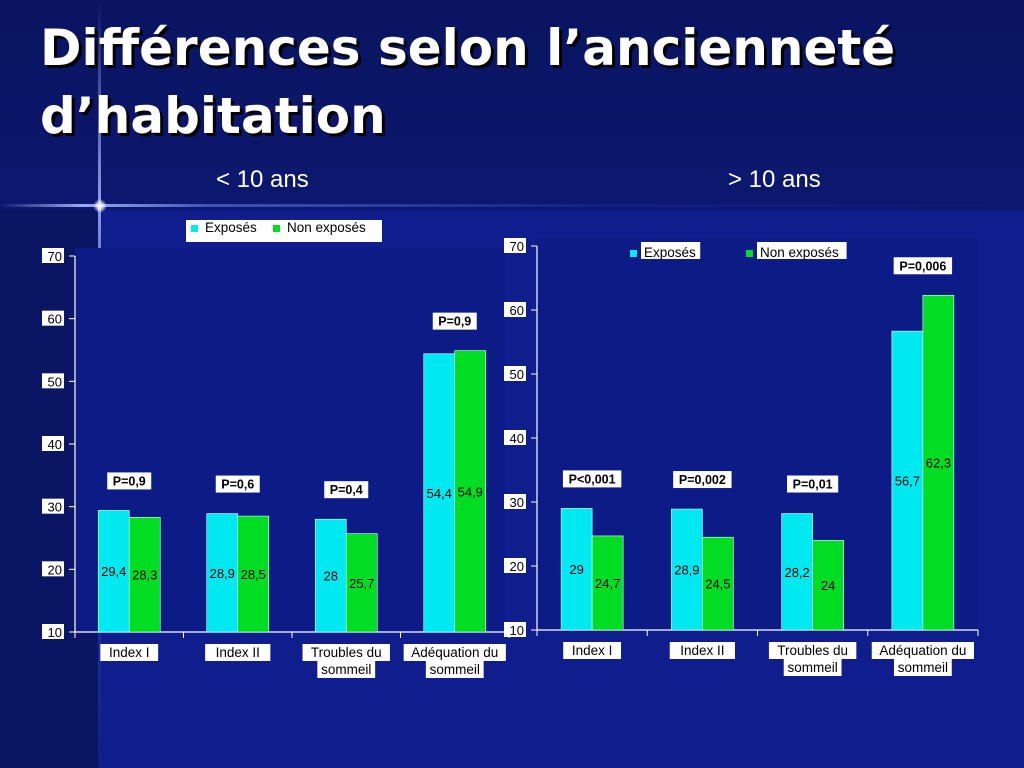  Describe the element at coordinates (749, 253) in the screenshot. I see `legend-swatch-non-exposes` at that location.